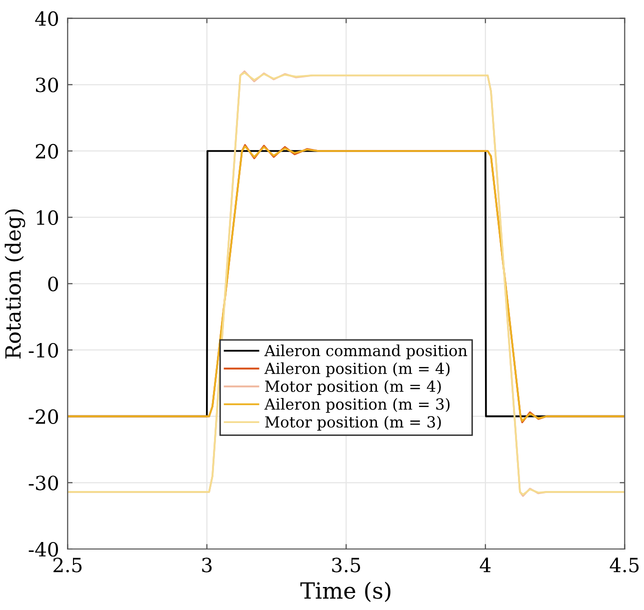 This screenshot has width=644, height=610. What do you see at coordinates (53, 284) in the screenshot?
I see `y-tick-label: 0` at bounding box center [53, 284].